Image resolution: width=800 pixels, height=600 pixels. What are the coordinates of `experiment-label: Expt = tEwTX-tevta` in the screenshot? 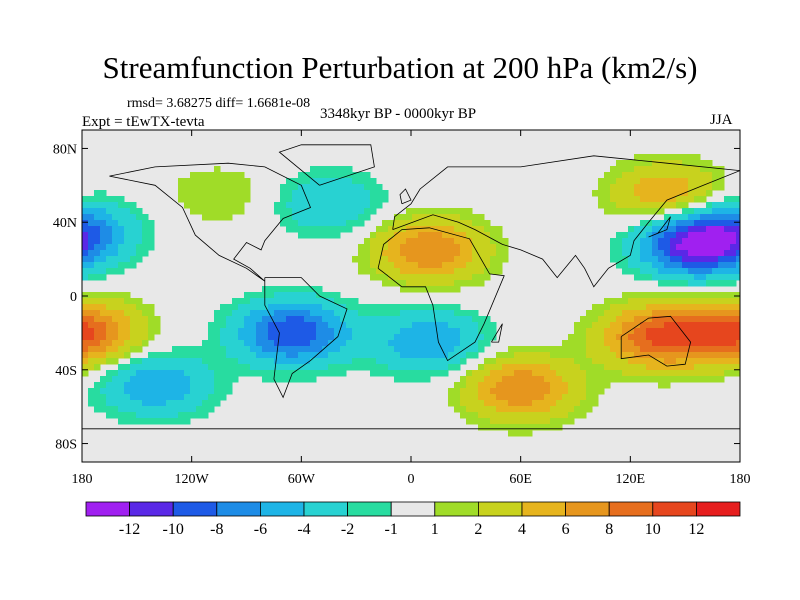 It's located at (143, 122).